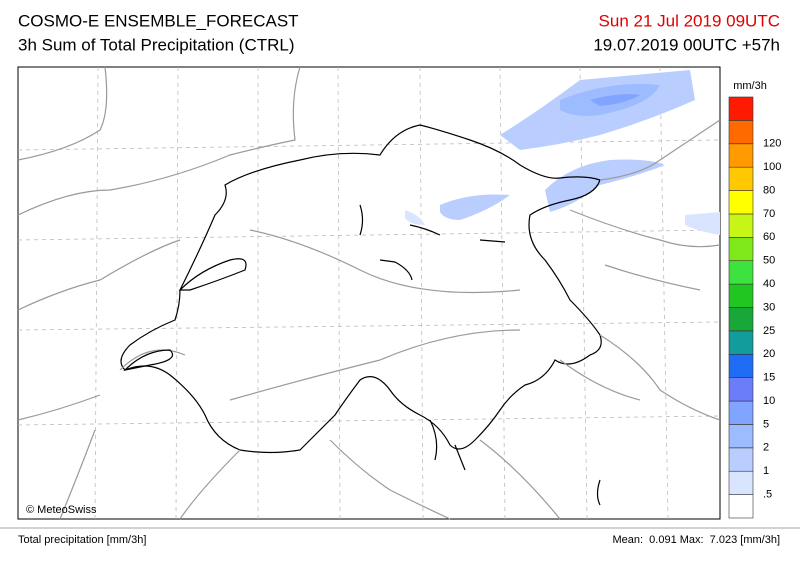  I want to click on legend-label: 1, so click(766, 471).